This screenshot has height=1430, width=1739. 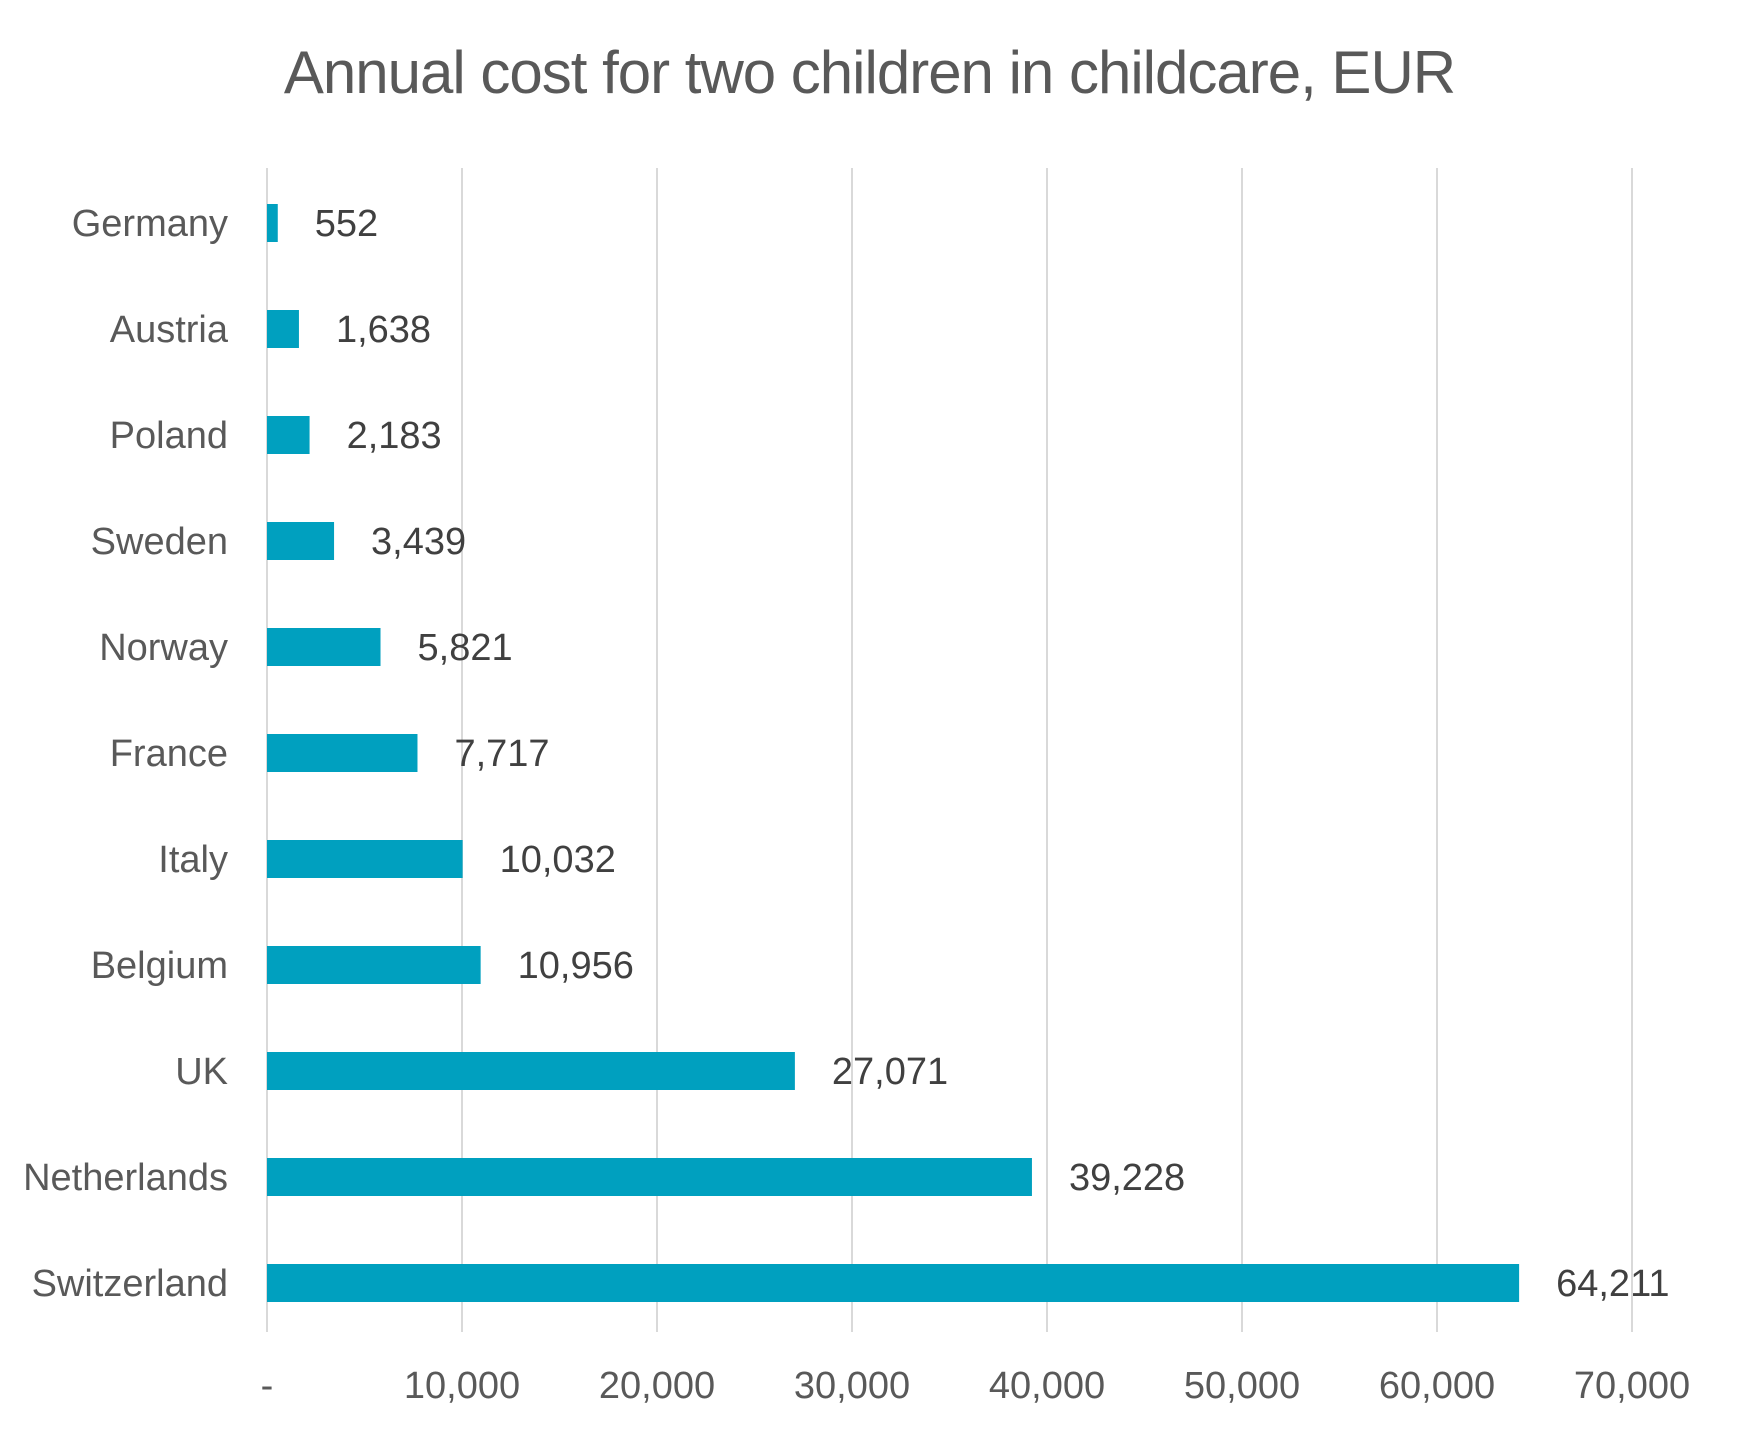 I want to click on category-label: Netherlands, so click(x=125, y=1178).